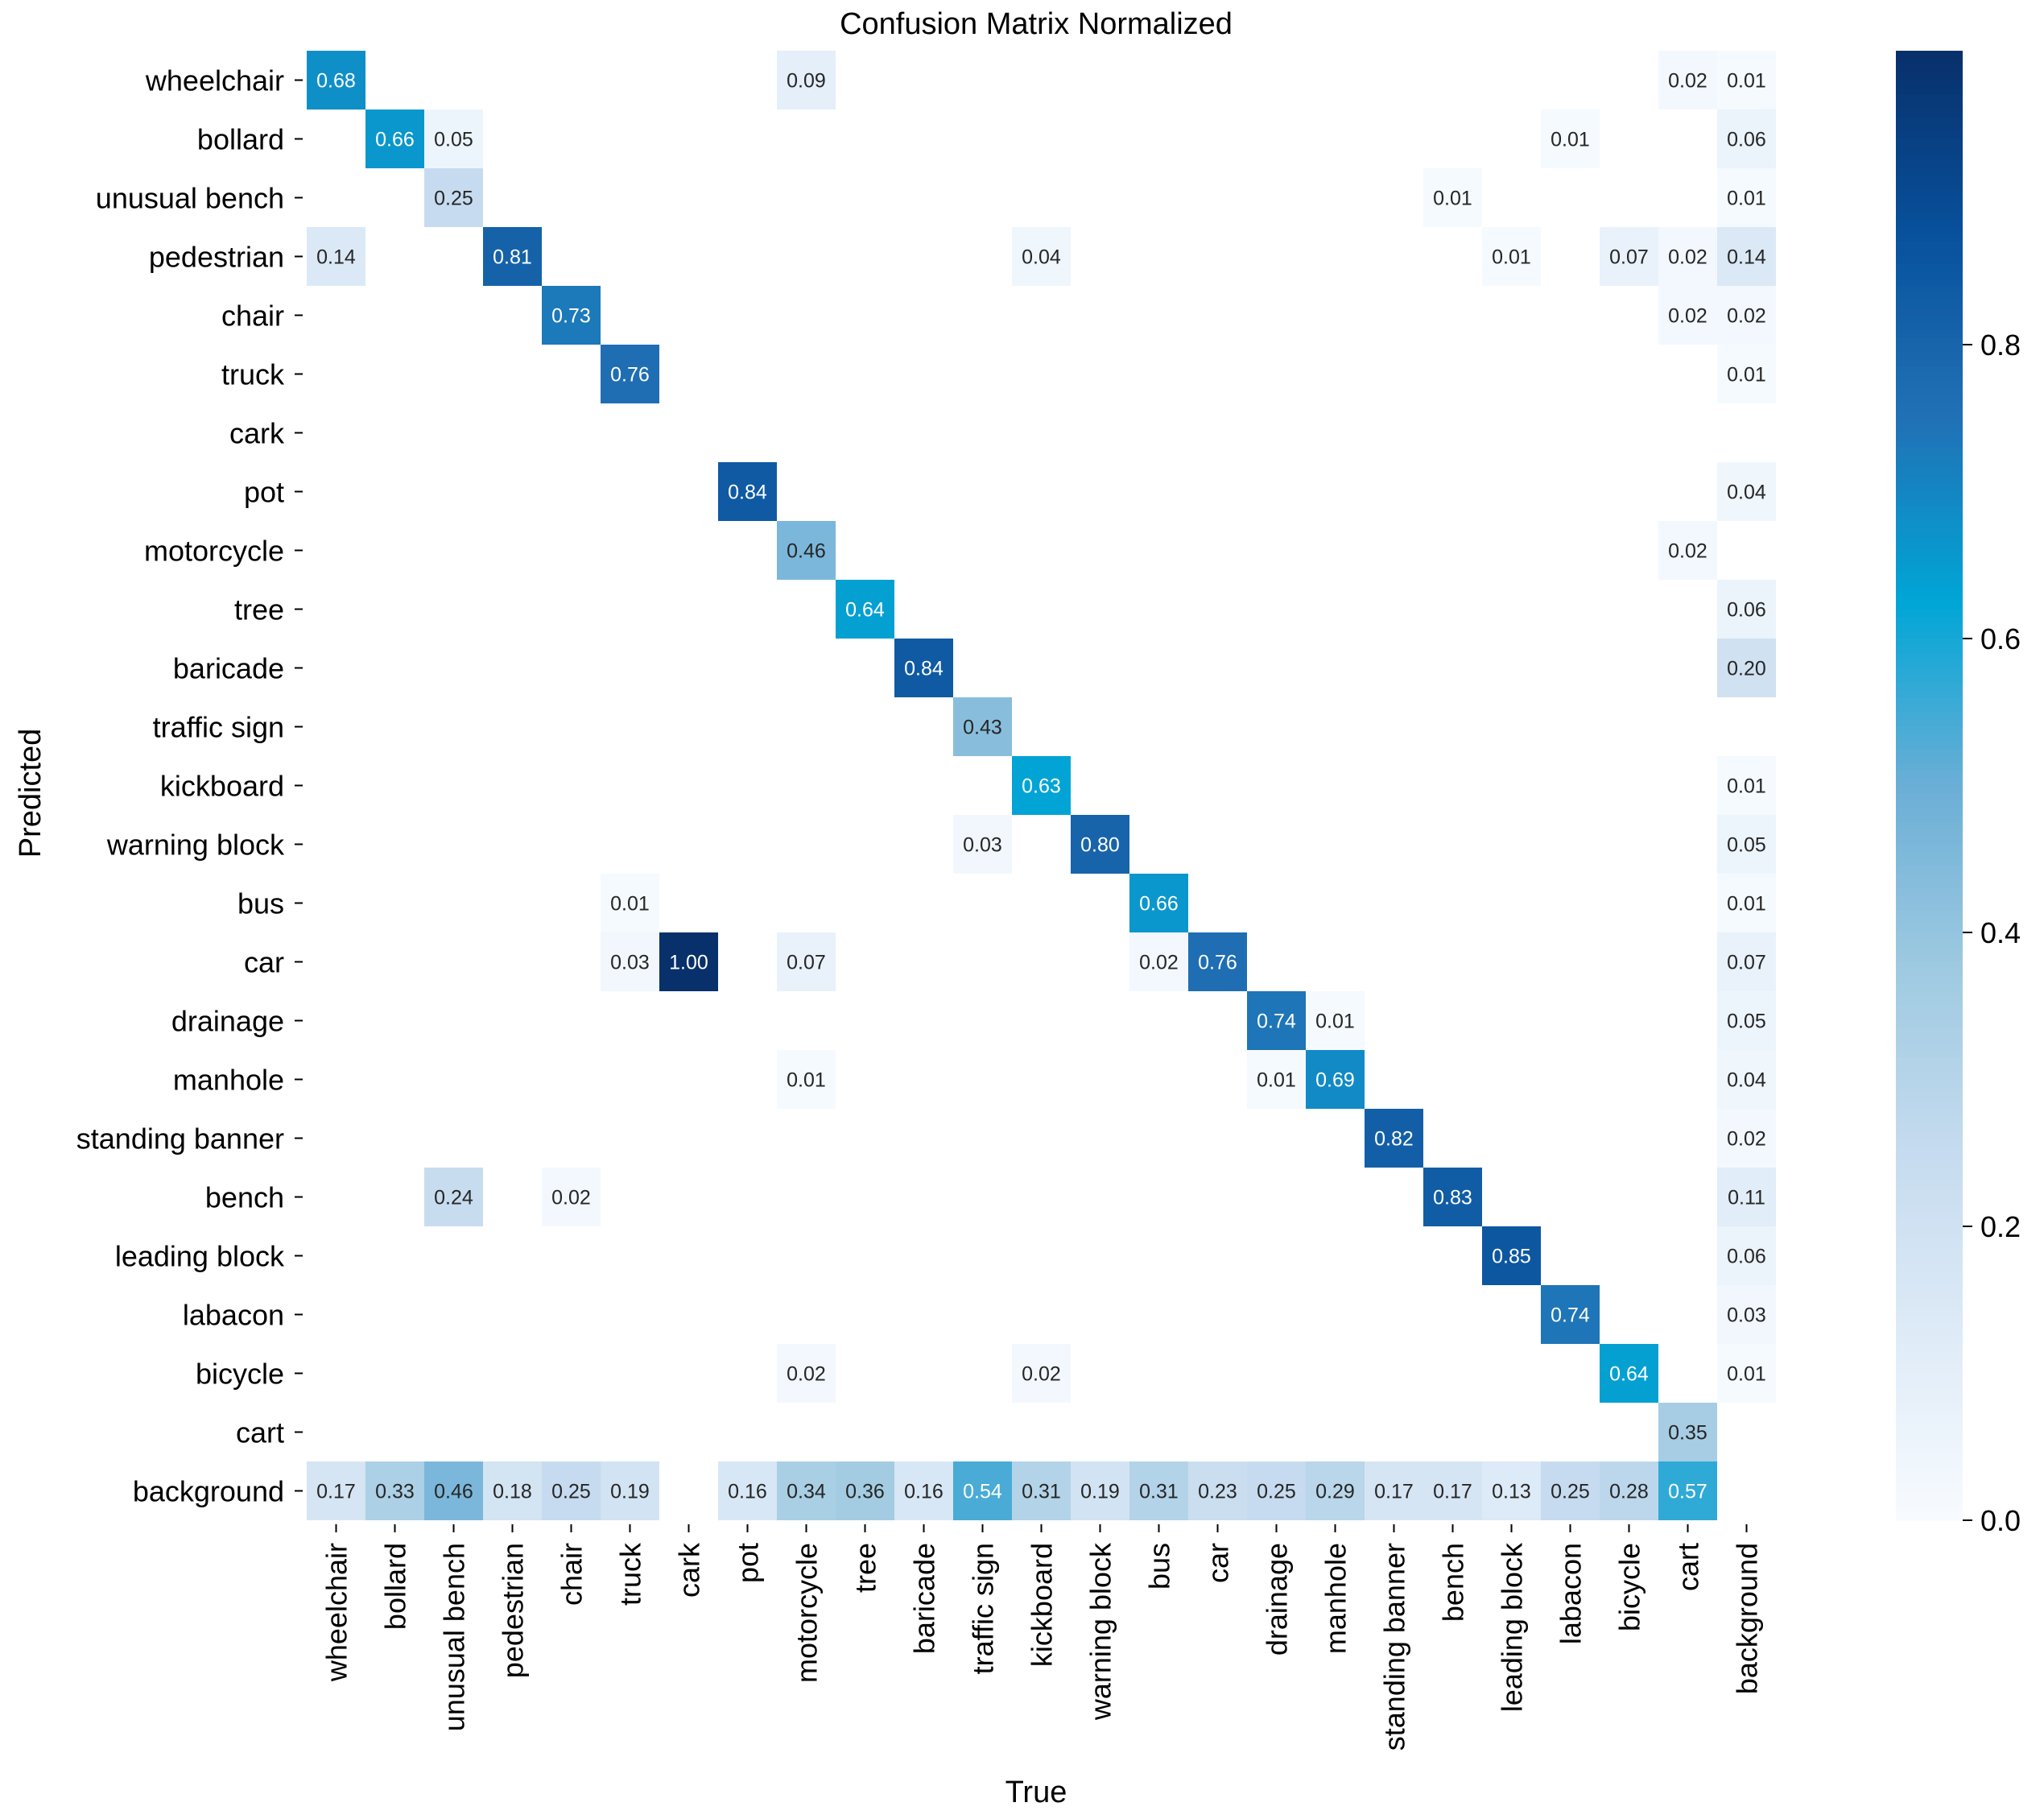 This screenshot has width=2044, height=1819. I want to click on cell-value-label: 0.33, so click(395, 1492).